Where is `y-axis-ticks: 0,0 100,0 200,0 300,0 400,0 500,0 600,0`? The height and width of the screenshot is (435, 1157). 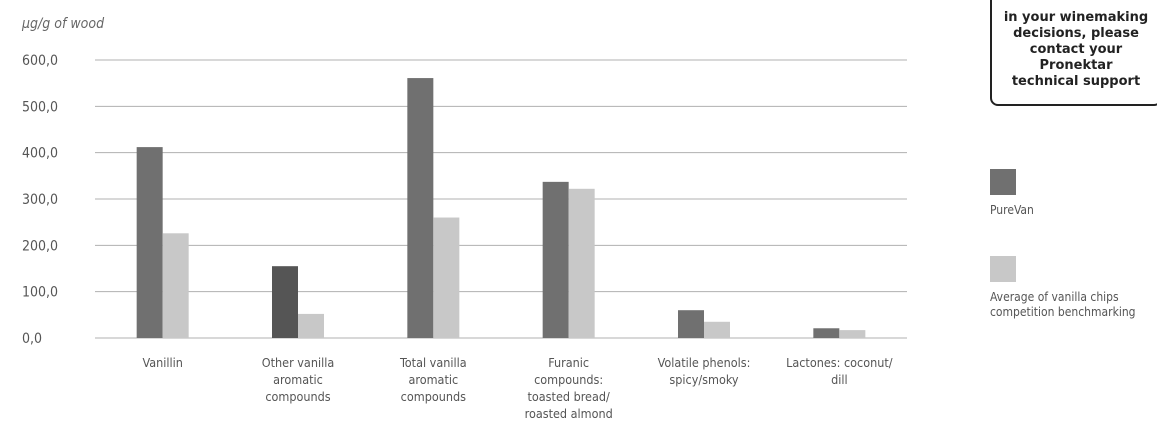 y-axis-ticks: 0,0 100,0 200,0 300,0 400,0 500,0 600,0 is located at coordinates (40, 200).